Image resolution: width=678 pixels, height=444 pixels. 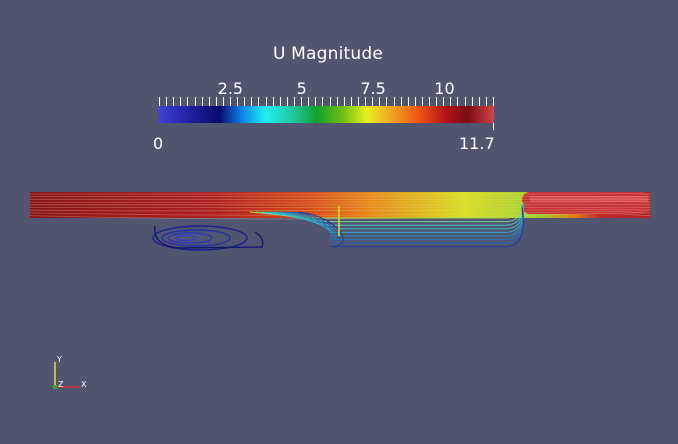 I want to click on channel-streamlines, so click(x=340, y=206).